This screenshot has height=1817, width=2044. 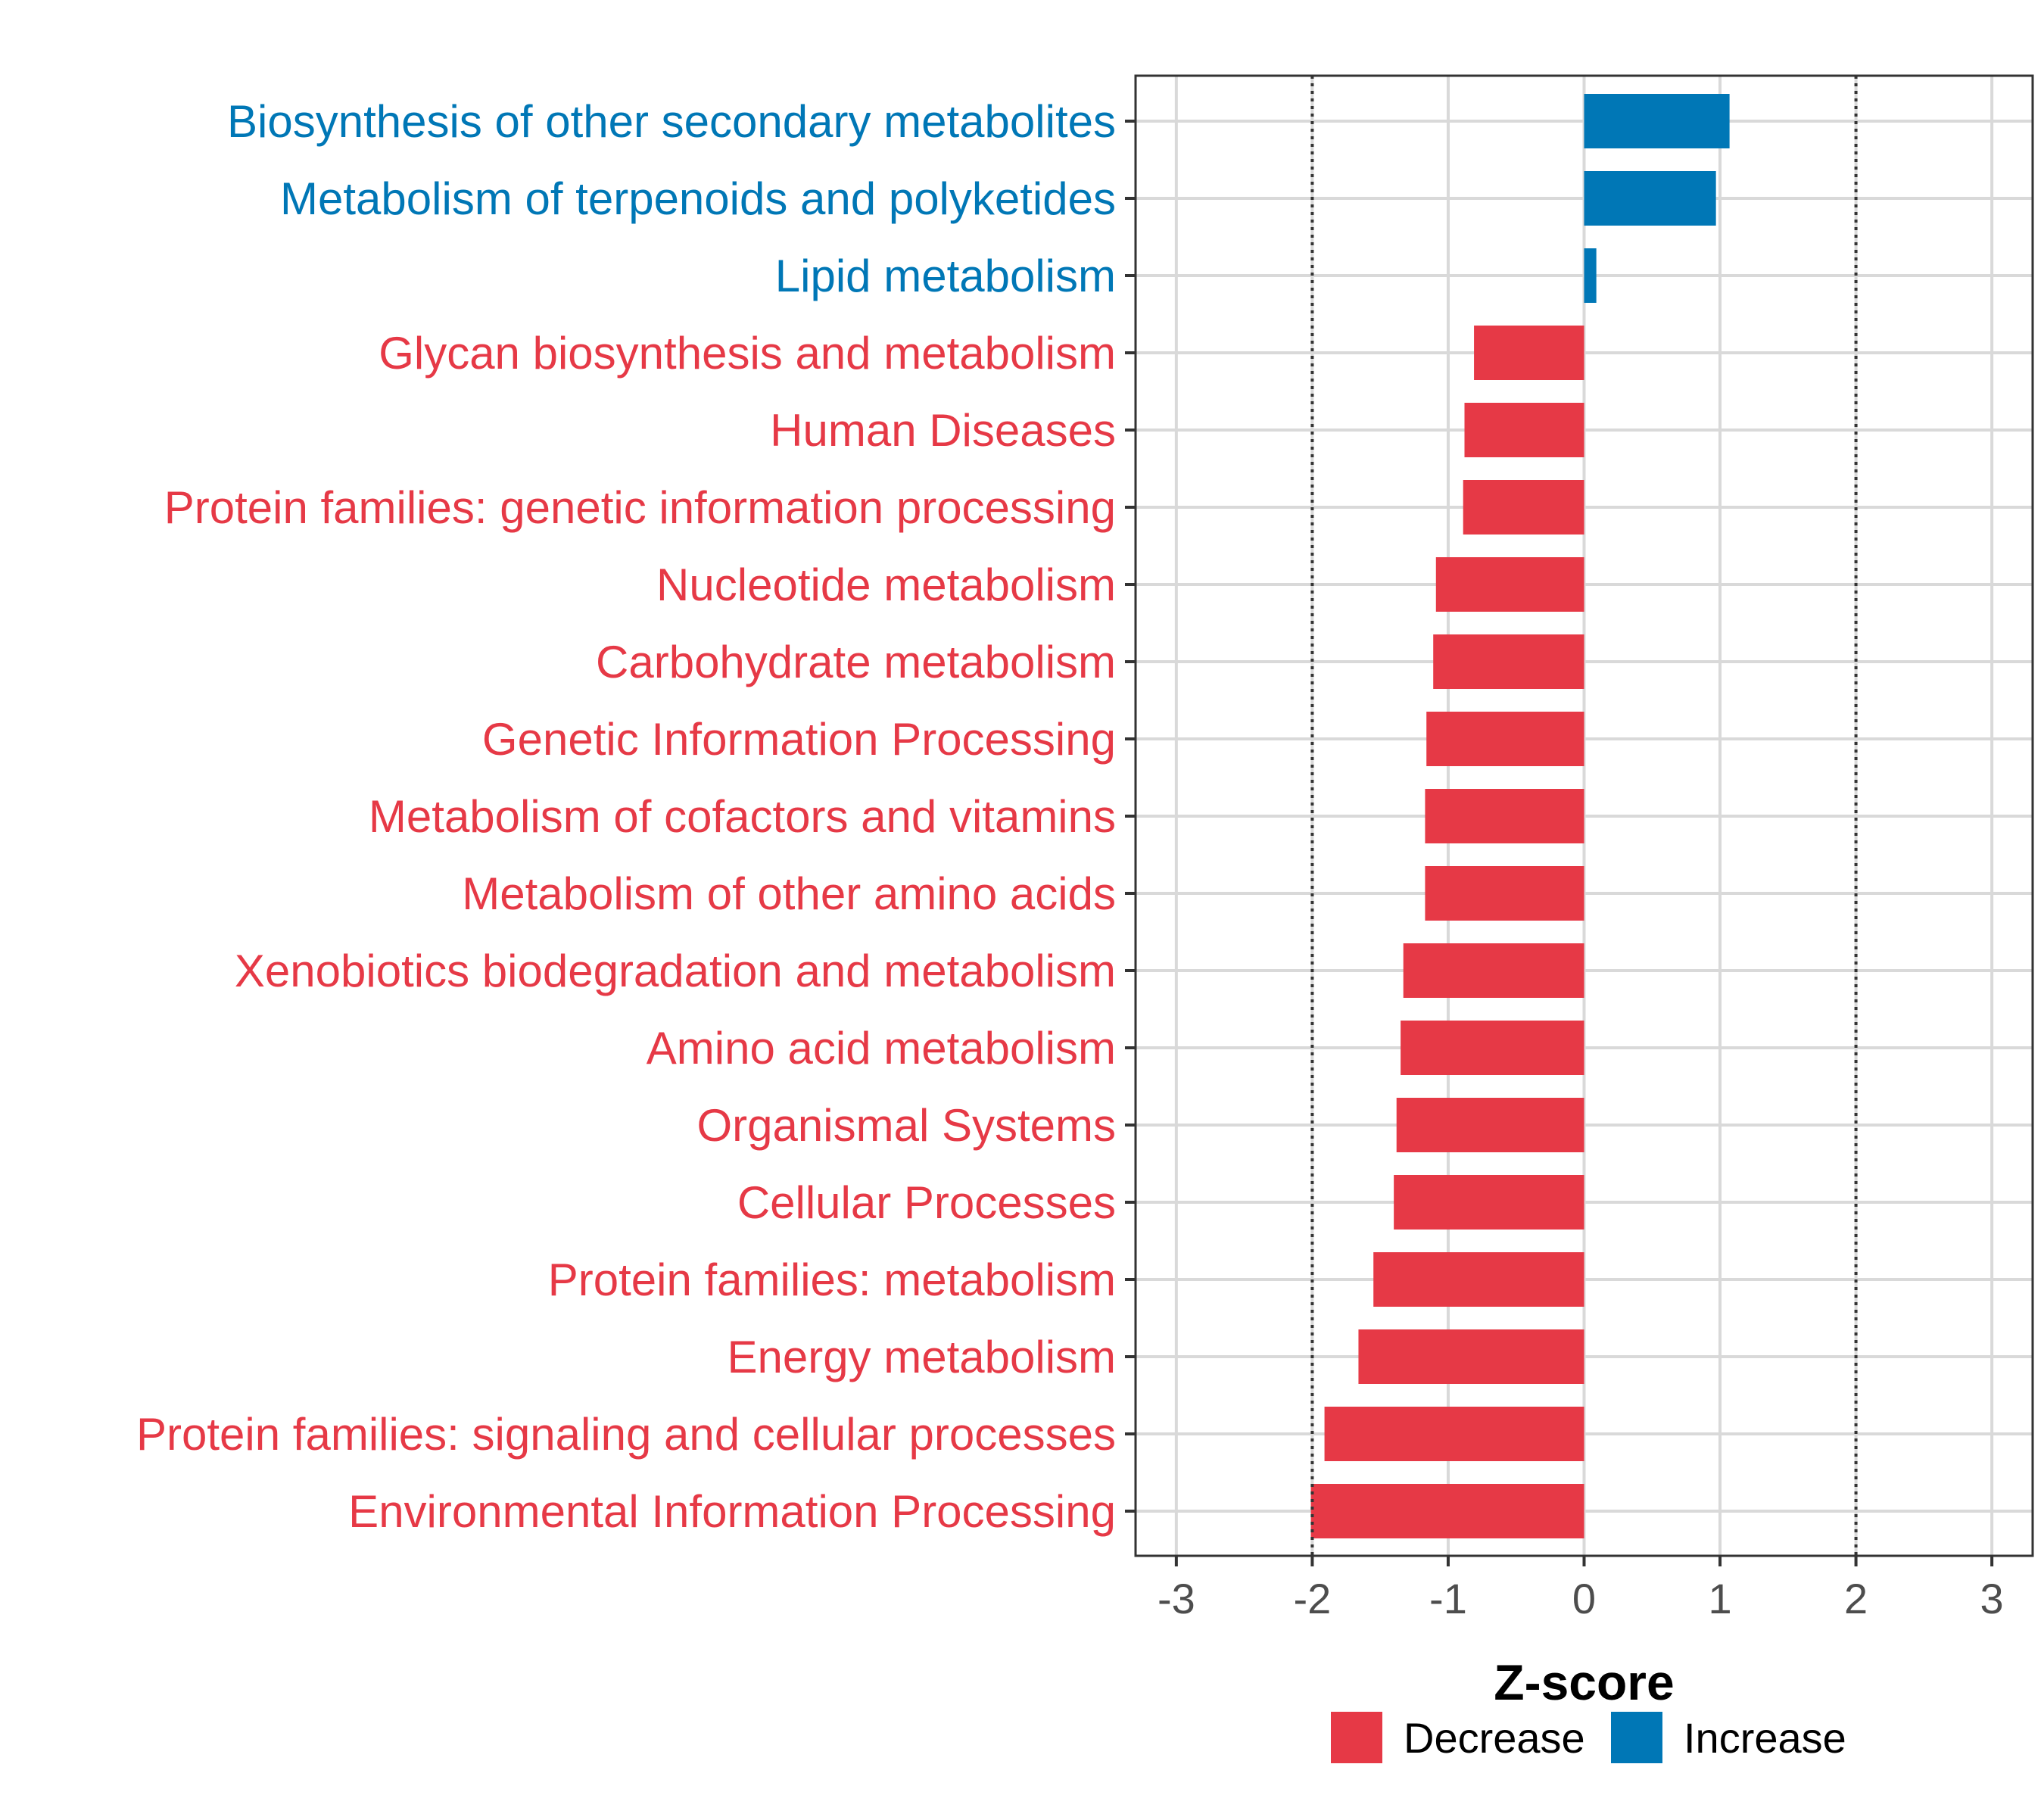 I want to click on x-tick-label: -3, so click(x=1176, y=1599).